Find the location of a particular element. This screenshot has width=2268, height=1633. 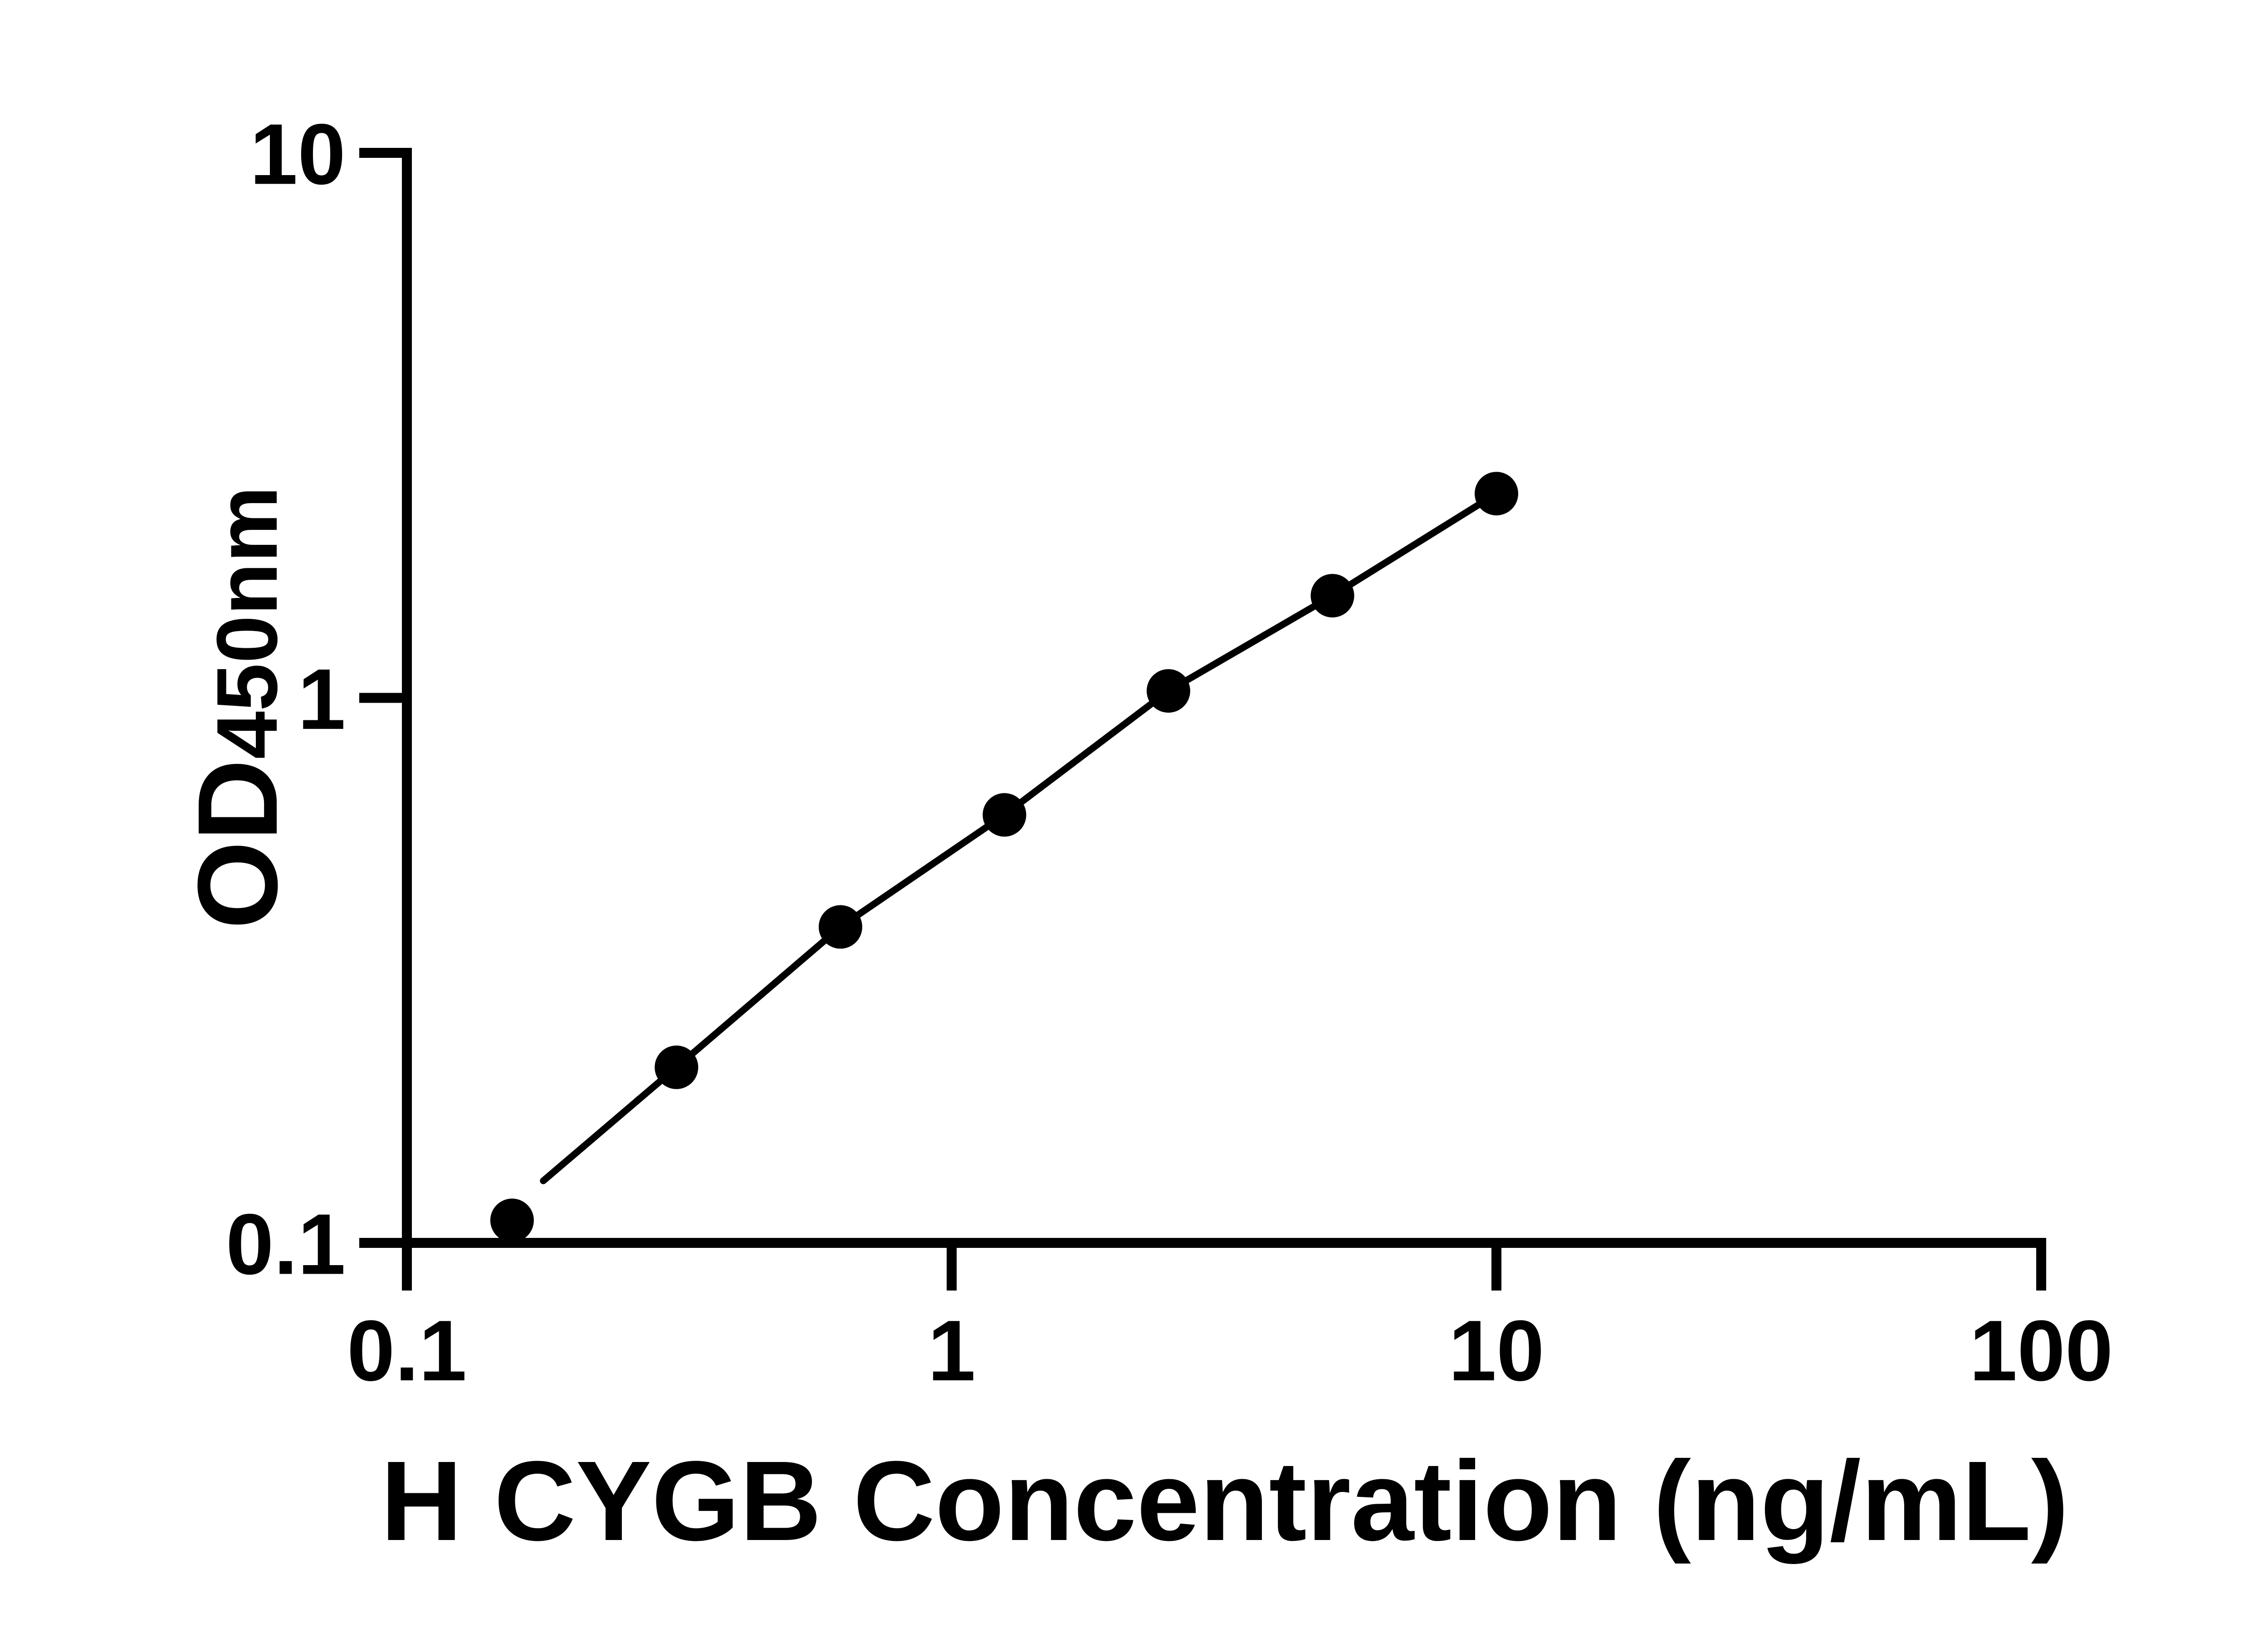

y-axis-title-sub: 450nm is located at coordinates (247, 622).